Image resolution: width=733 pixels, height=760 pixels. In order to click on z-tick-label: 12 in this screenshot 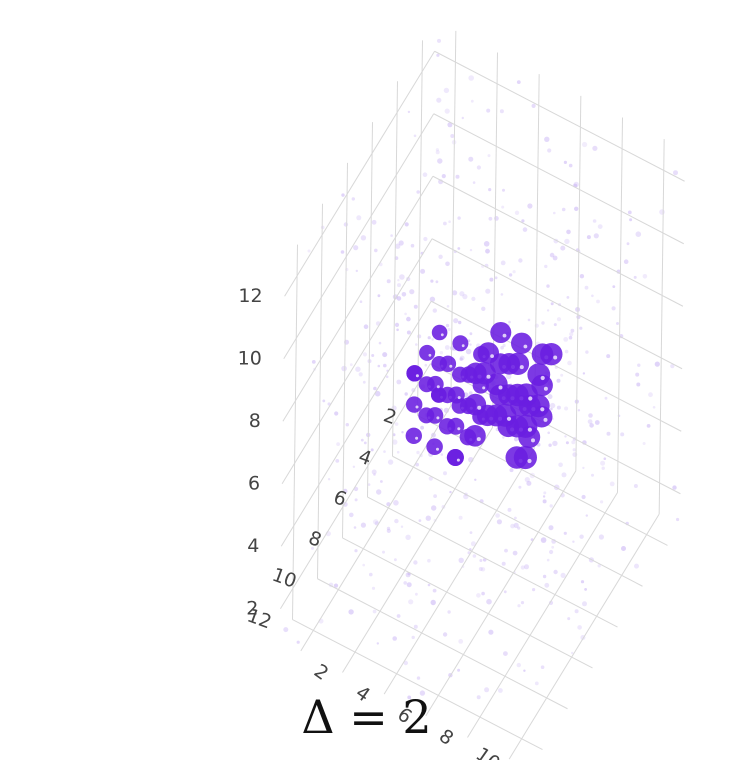, I will do `click(250, 296)`.